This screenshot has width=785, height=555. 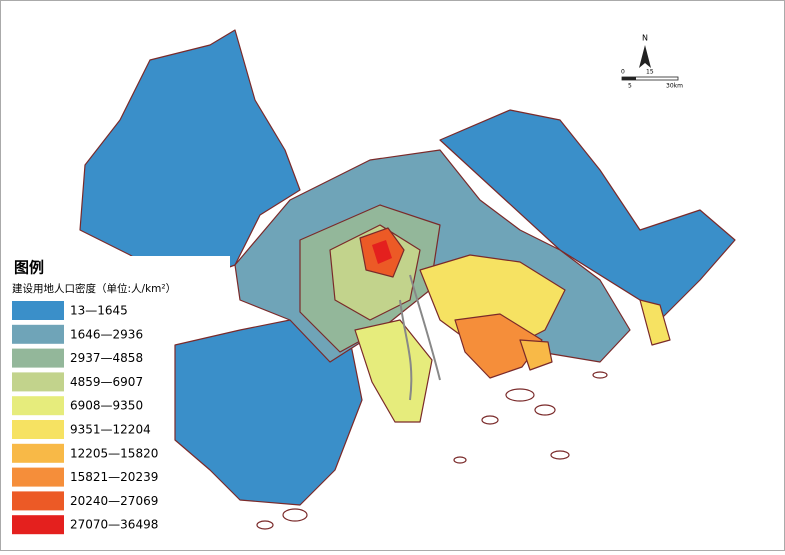 What do you see at coordinates (106, 382) in the screenshot?
I see `legend-label: 4859—6907` at bounding box center [106, 382].